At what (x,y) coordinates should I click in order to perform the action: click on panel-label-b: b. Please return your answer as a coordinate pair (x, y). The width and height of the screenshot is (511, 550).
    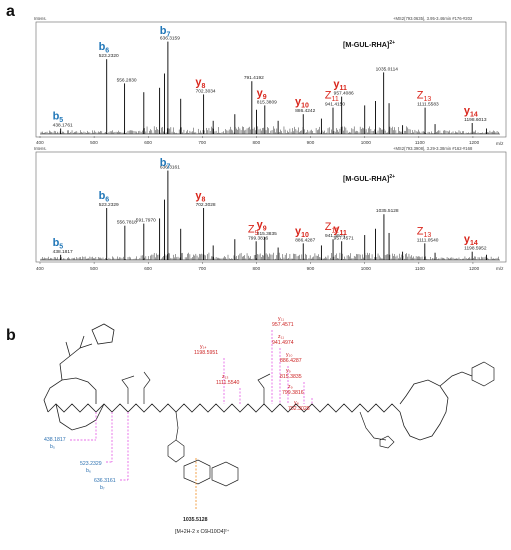
    Looking at the image, I should click on (11, 335).